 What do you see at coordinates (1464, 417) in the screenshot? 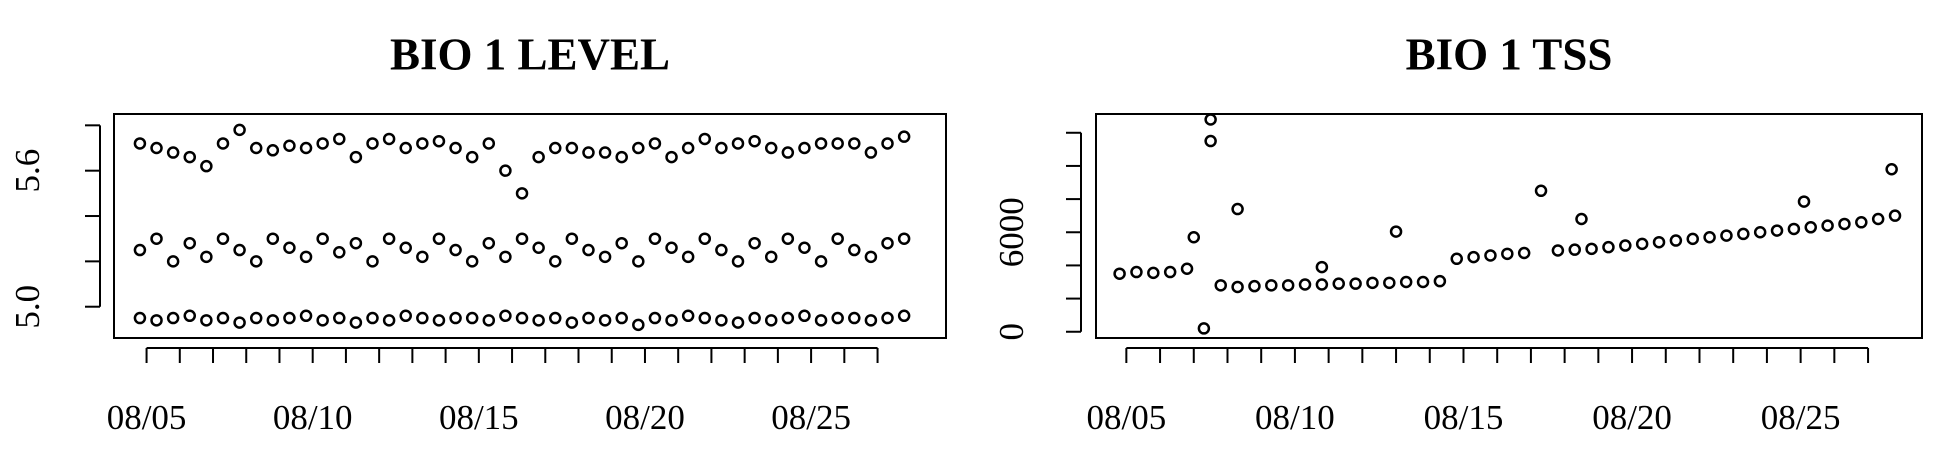
I see `x-tick-label: 08/15` at bounding box center [1464, 417].